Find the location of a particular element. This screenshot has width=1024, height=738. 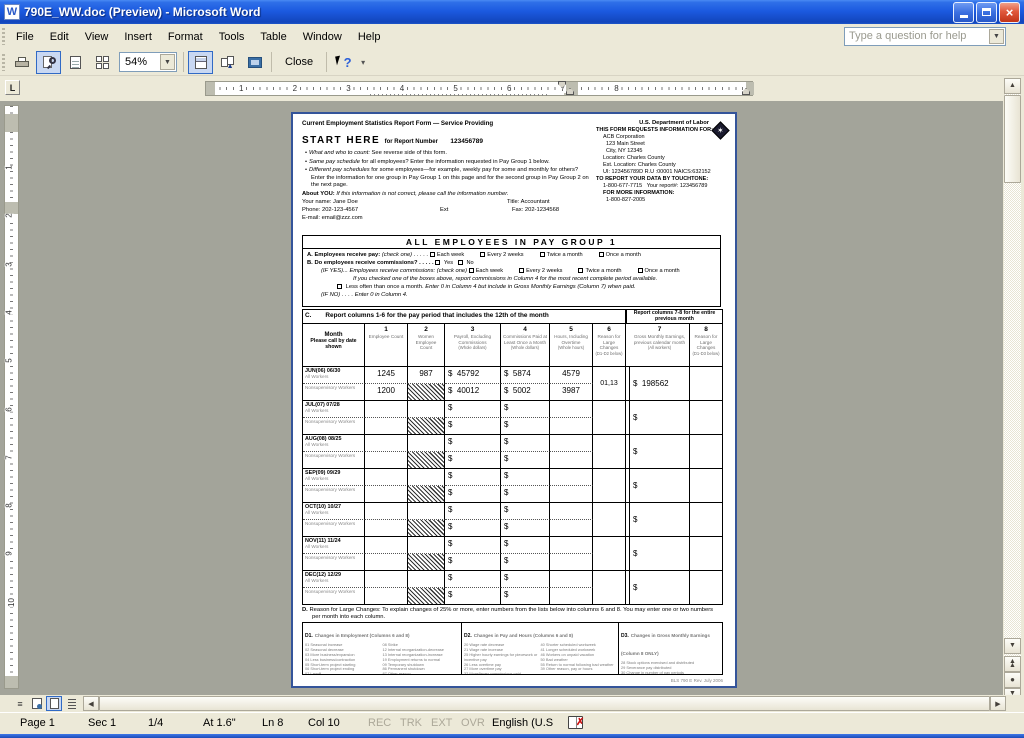

toolbar-options-chevron: ▾ is located at coordinates (363, 62).